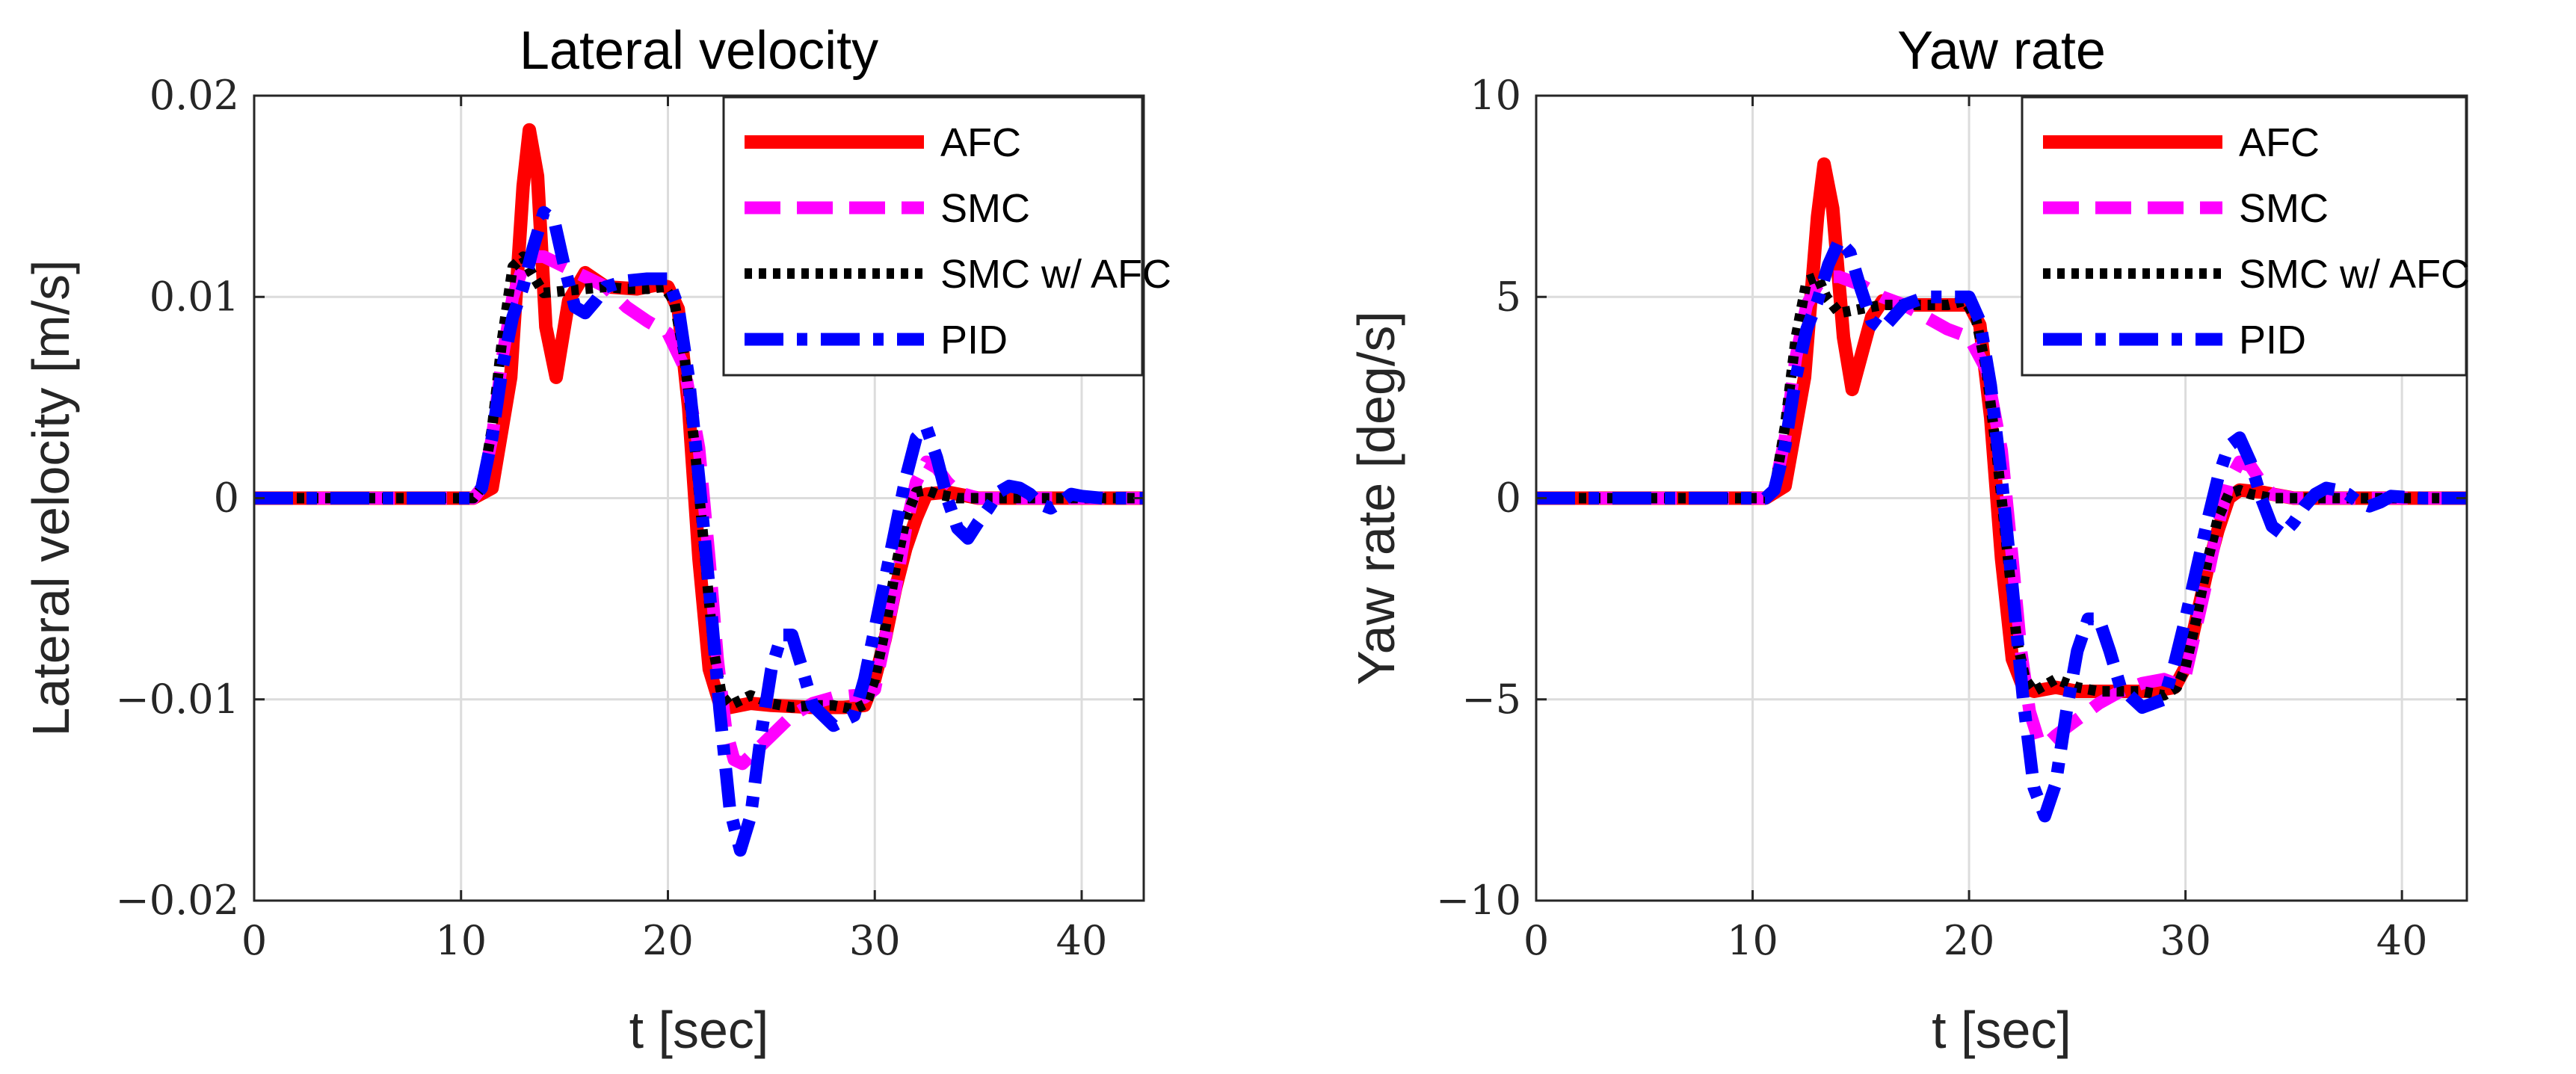 This screenshot has height=1074, width=2576. Describe the element at coordinates (1491, 699) in the screenshot. I see `y-tick-label: −5` at that location.